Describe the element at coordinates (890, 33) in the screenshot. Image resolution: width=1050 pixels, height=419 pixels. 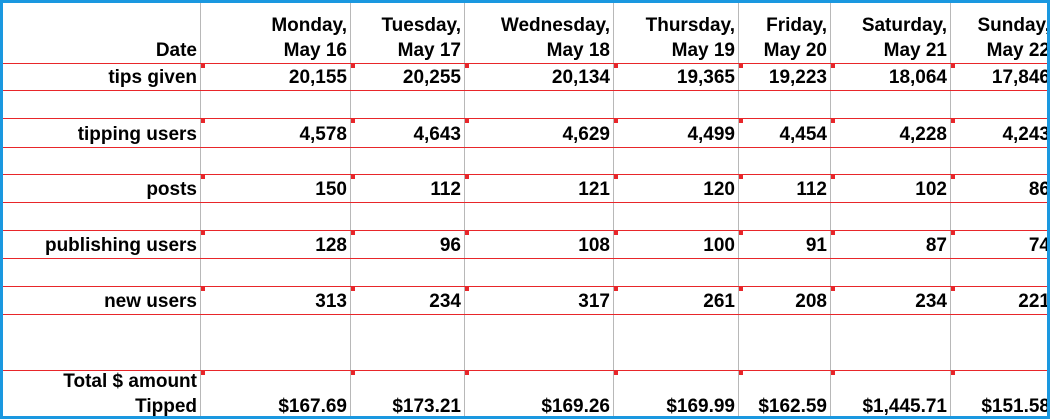
I see `column-header: Saturday, May 21` at that location.